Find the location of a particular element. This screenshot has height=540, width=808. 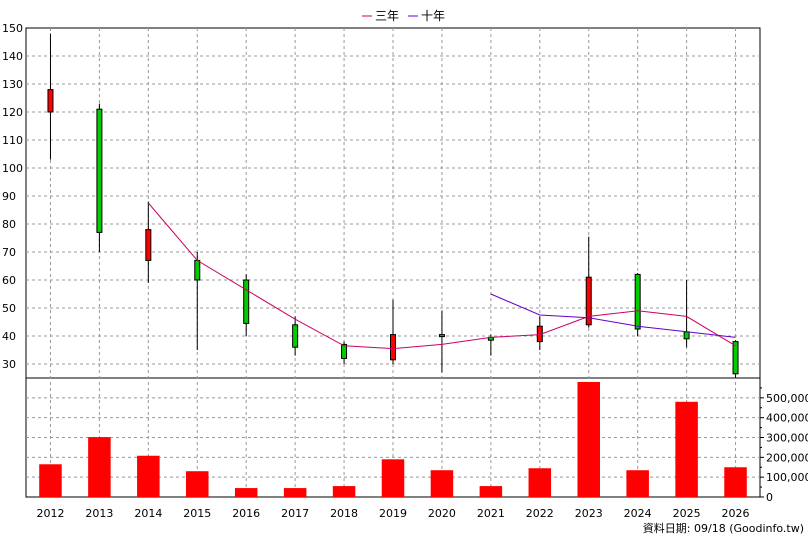

price-y-tick-label: 50 is located at coordinates (9, 308).